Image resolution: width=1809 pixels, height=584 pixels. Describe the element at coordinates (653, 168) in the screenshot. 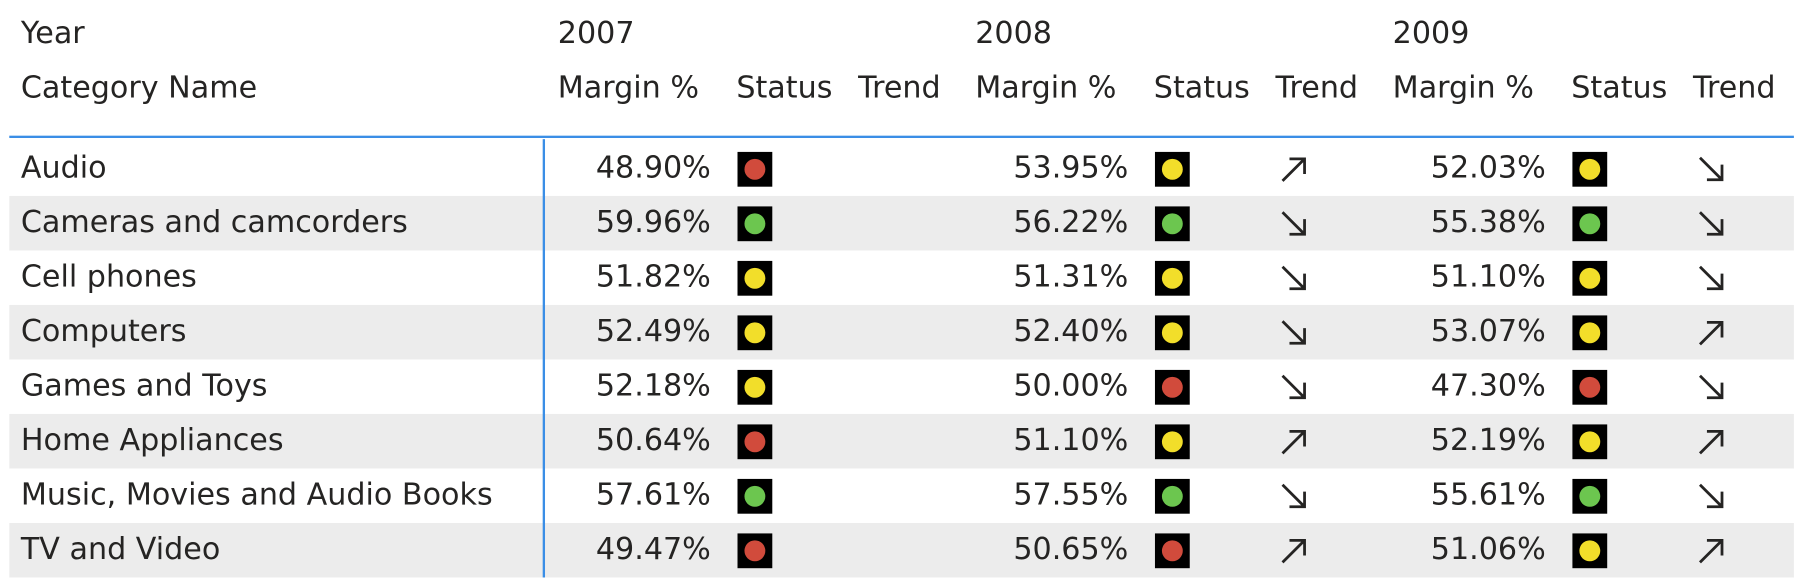

I see `margin: 48.90%` at that location.